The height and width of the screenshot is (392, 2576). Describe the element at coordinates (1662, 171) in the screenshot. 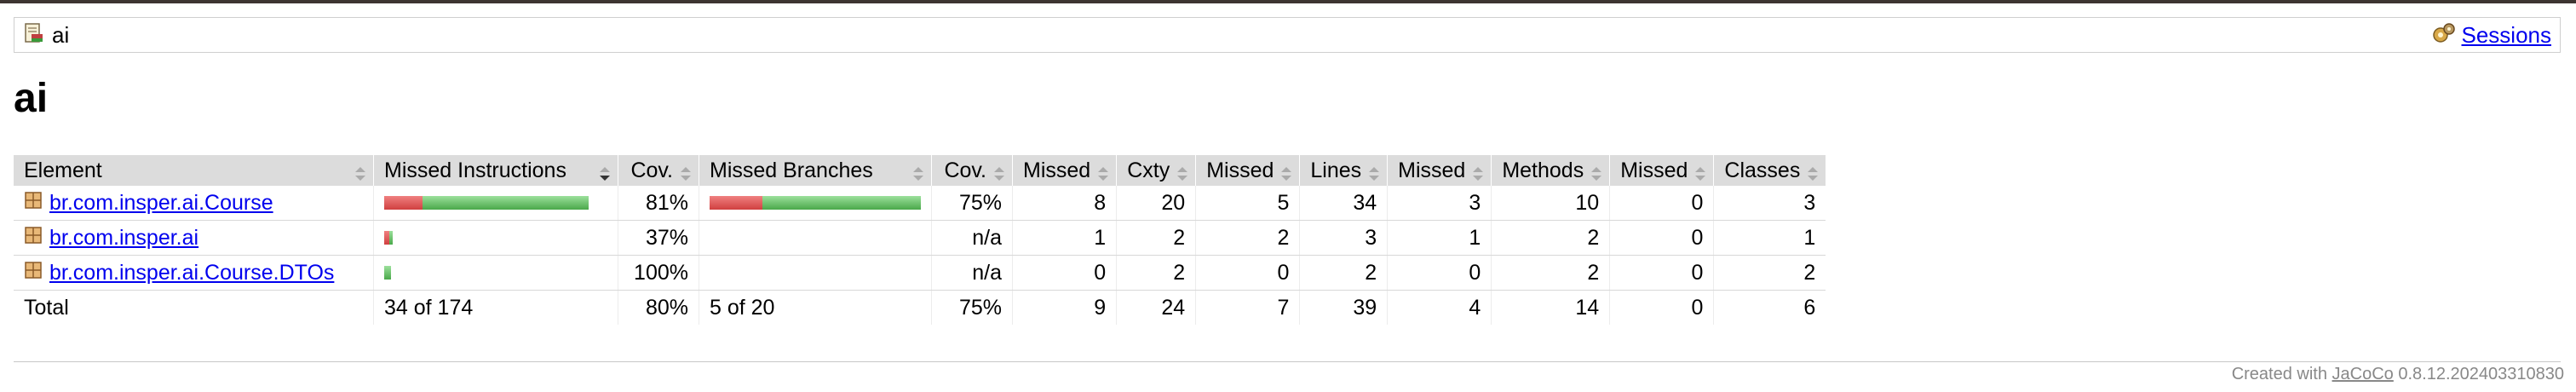

I see `header-missed-classes: Missed` at that location.